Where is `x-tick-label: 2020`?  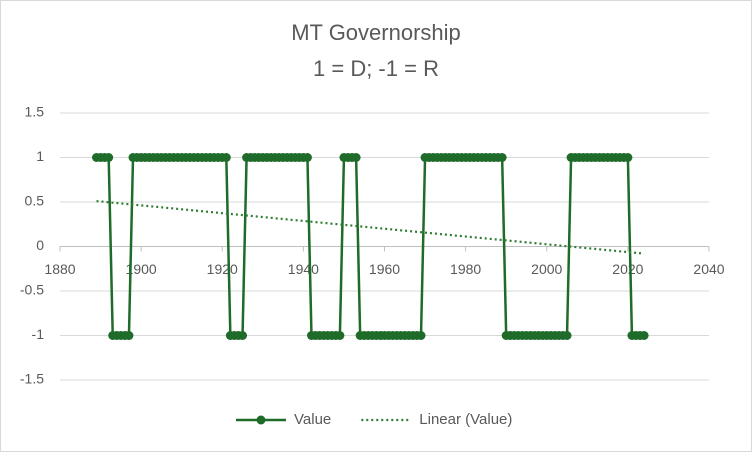 x-tick-label: 2020 is located at coordinates (627, 269).